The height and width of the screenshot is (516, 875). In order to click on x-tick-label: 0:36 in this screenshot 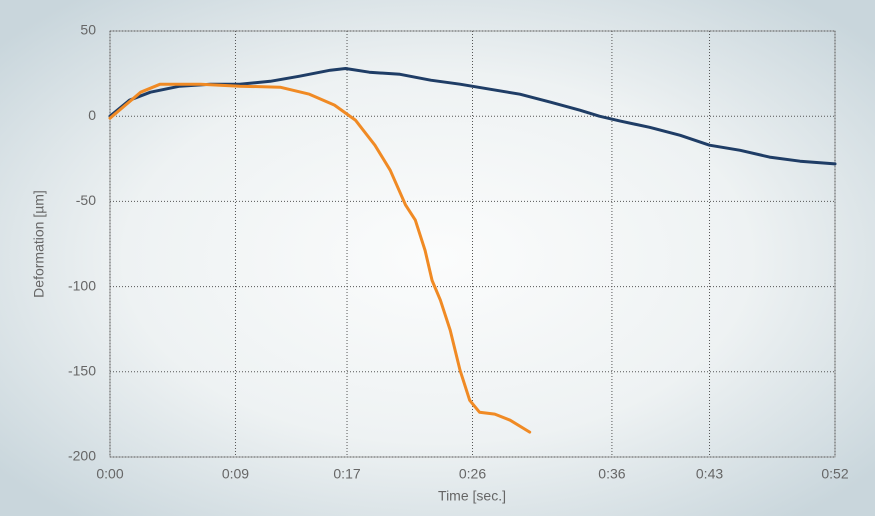, I will do `click(611, 474)`.